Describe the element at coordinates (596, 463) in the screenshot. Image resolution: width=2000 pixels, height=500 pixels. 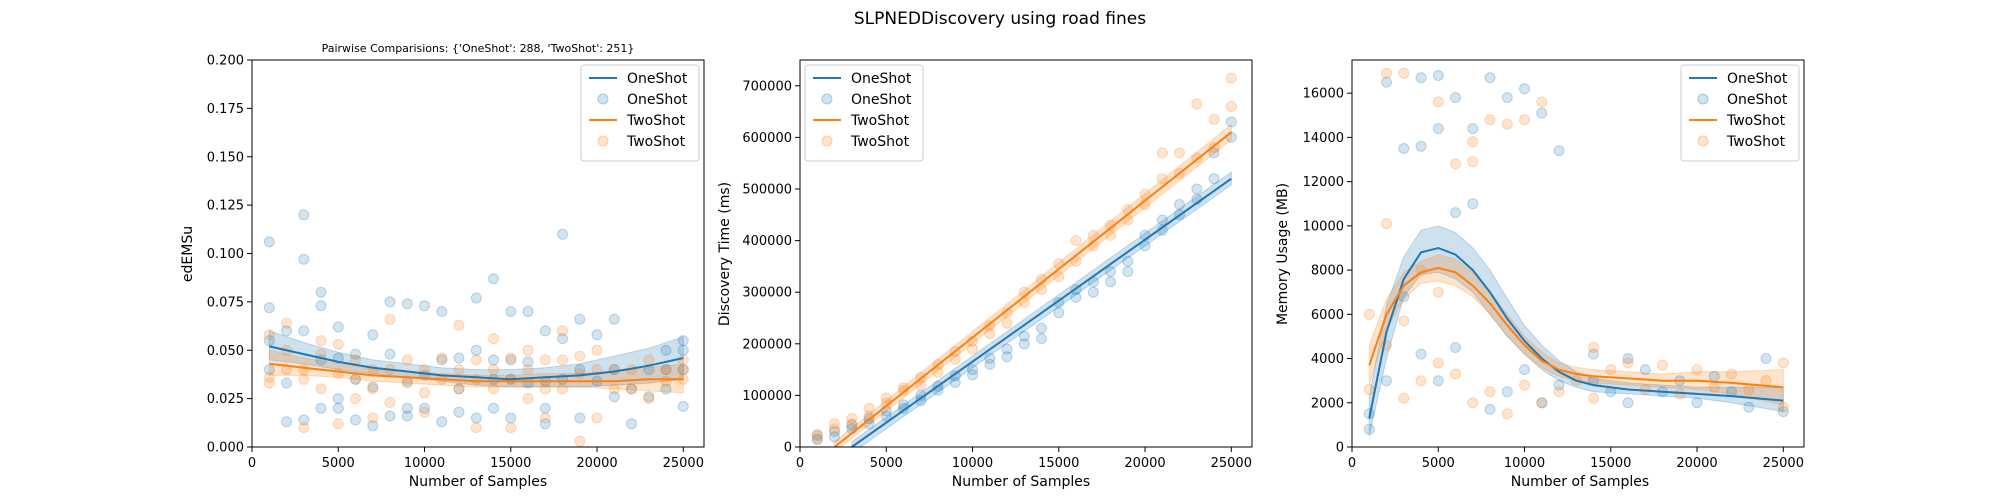
I see `plot-edemsu-xtick-label: 20000` at that location.